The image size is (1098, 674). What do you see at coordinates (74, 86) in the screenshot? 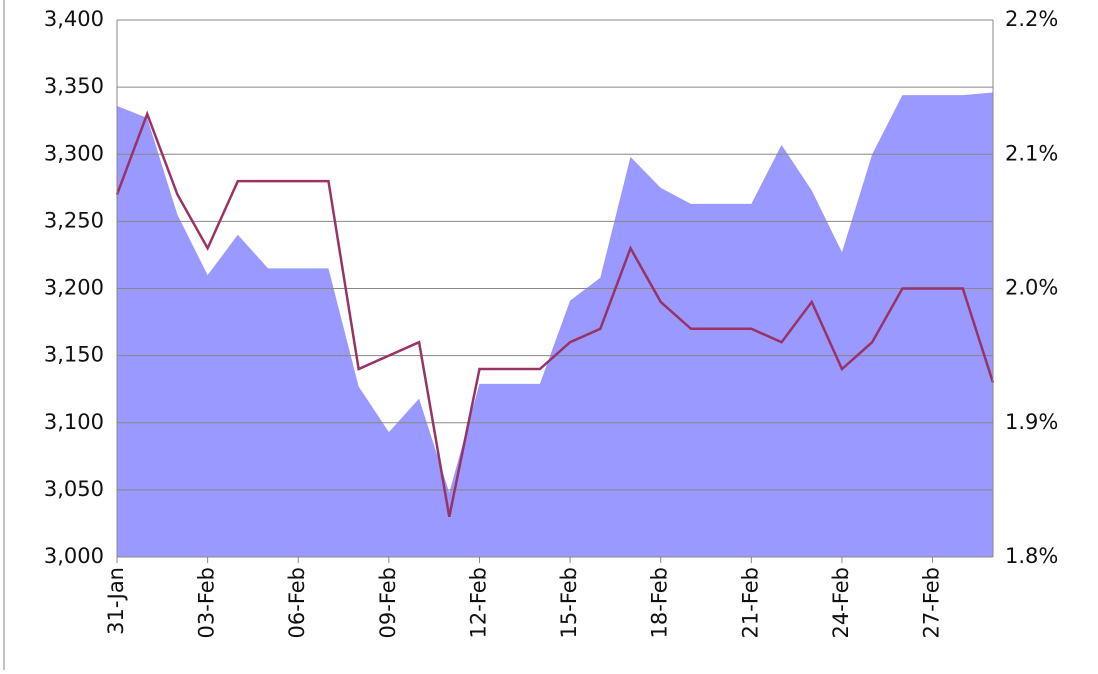
I see `y-tick-label: 3,350` at bounding box center [74, 86].